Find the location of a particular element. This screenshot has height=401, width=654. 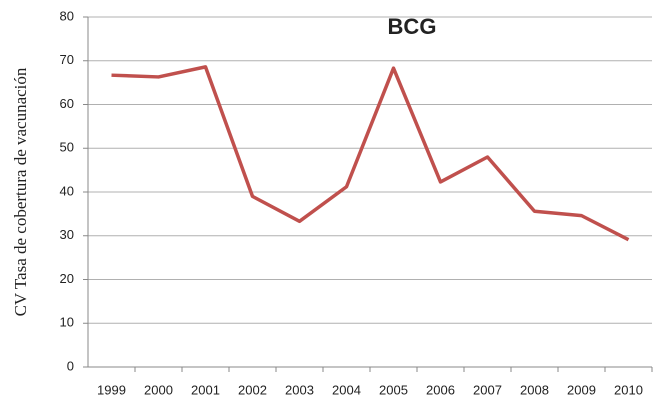

y-tick-label: 50 is located at coordinates (67, 147).